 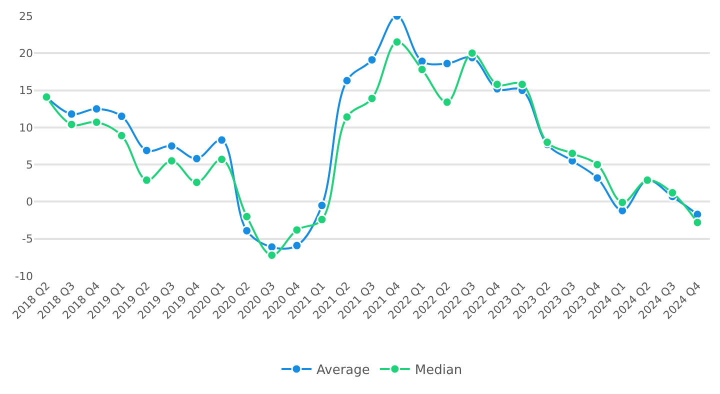 I want to click on y-tick-label: 0, so click(x=29, y=202).